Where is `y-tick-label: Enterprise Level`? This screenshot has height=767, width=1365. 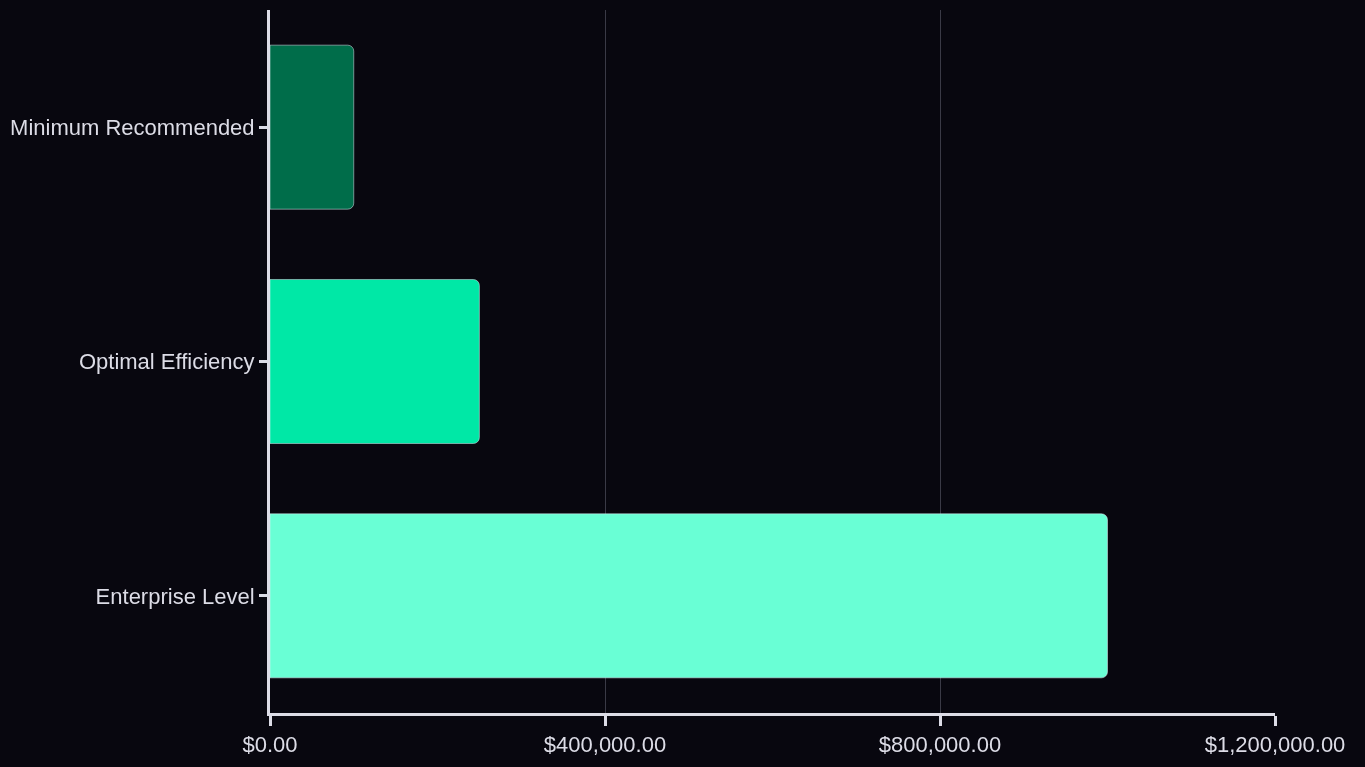 y-tick-label: Enterprise Level is located at coordinates (175, 596).